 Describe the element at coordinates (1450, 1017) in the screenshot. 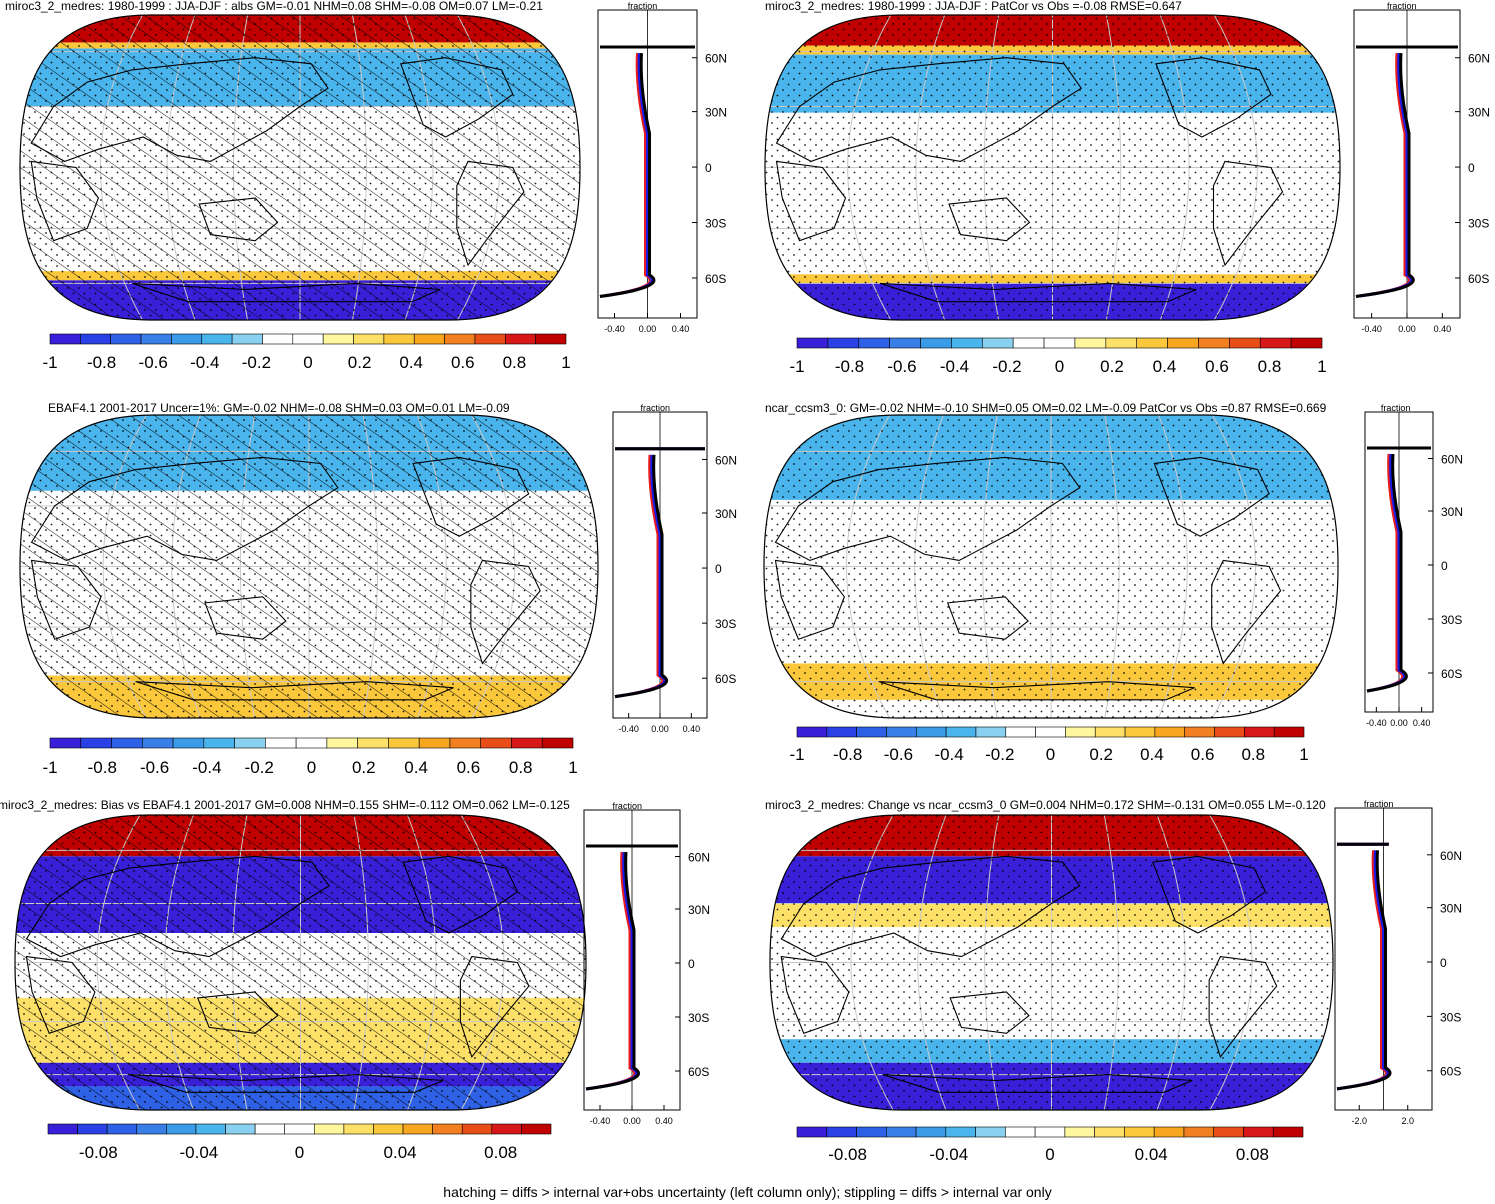

I see `zonal-profile-y-tick-label: 30S` at that location.